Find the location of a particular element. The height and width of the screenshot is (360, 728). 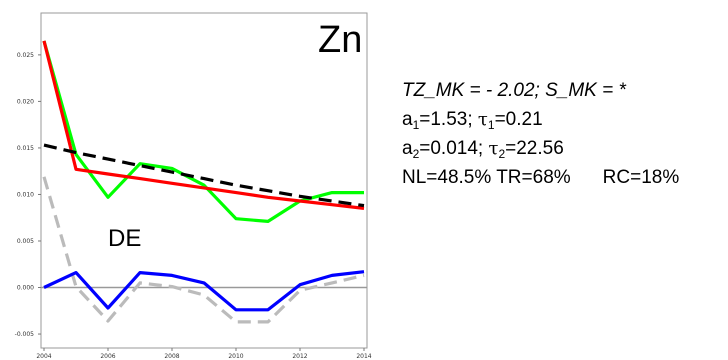

x-tick-label: 2004 is located at coordinates (43, 356).